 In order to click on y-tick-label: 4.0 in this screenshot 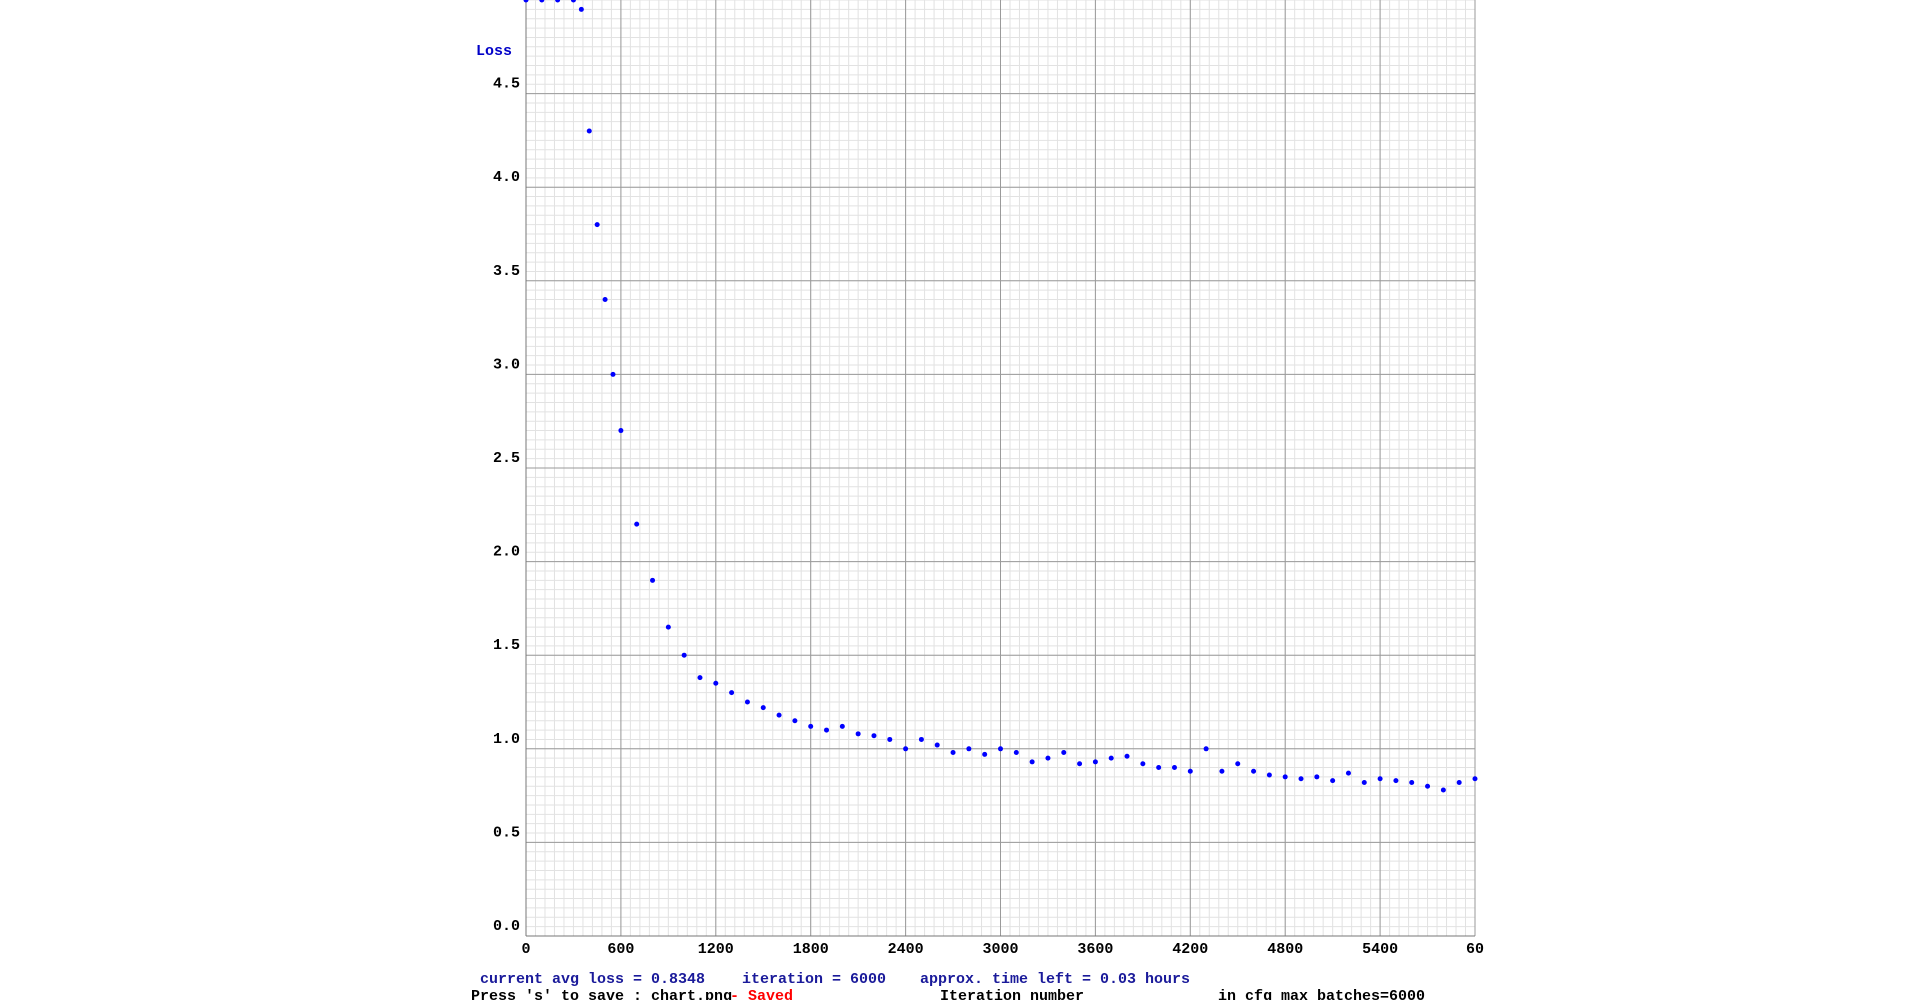, I will do `click(506, 177)`.